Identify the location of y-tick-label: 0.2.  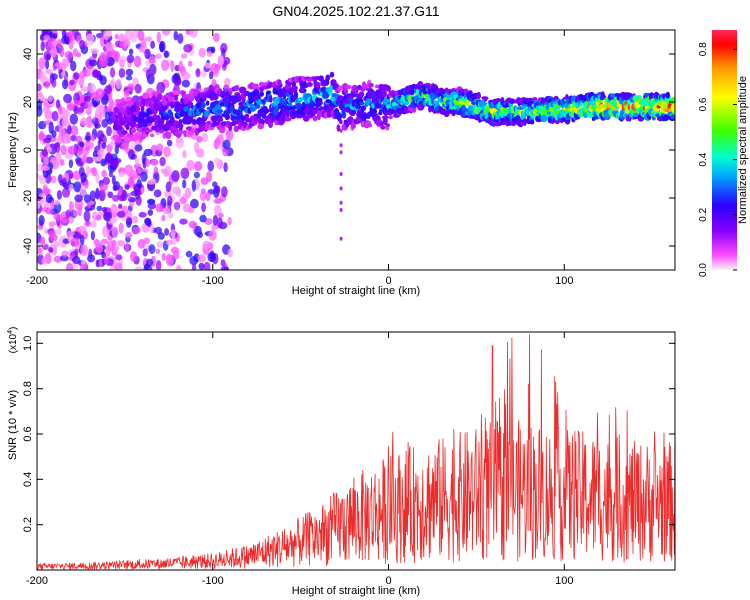
(28, 524).